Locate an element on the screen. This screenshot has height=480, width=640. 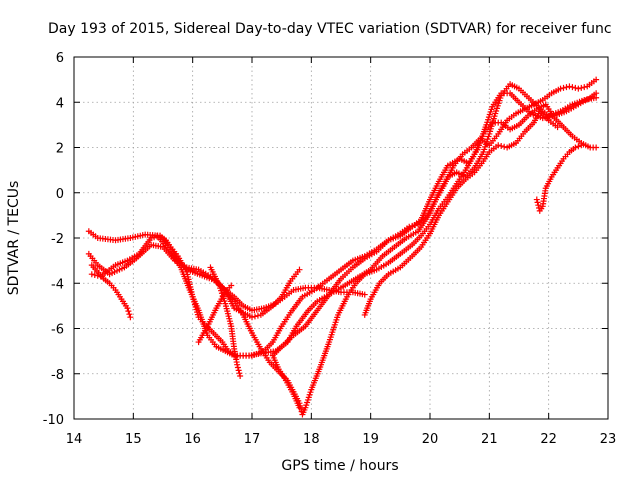
y-tick-labels: -10 -8 -6 -4 -2 0 2 4 6 is located at coordinates (53, 239).